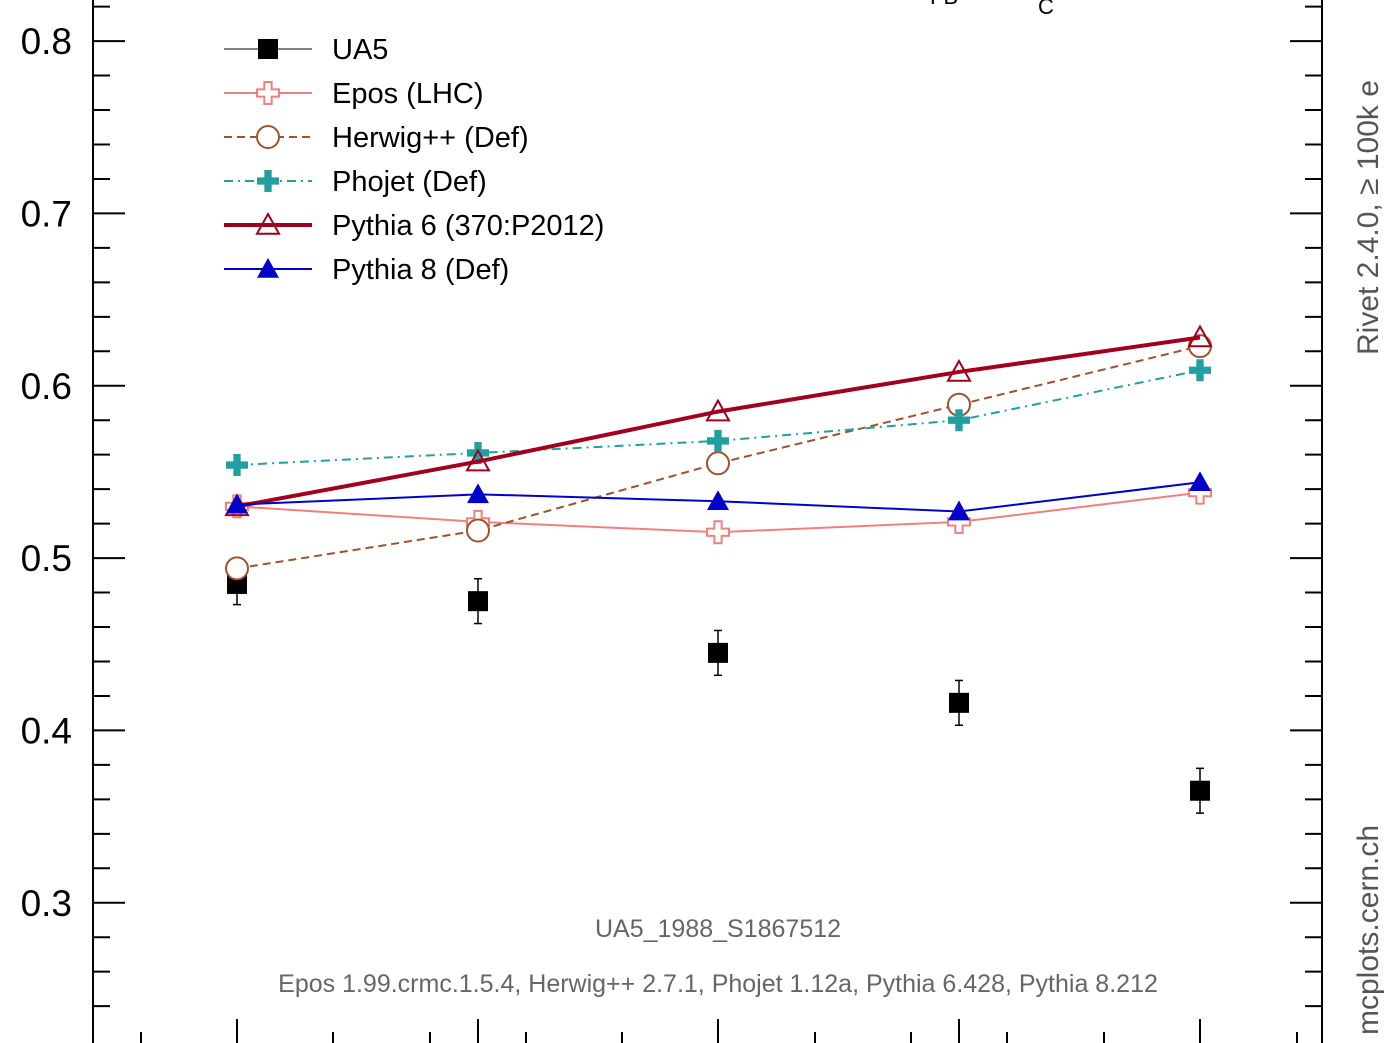 The height and width of the screenshot is (1043, 1391). I want to click on analysis-label: UA5_1988_S1867512, so click(718, 929).